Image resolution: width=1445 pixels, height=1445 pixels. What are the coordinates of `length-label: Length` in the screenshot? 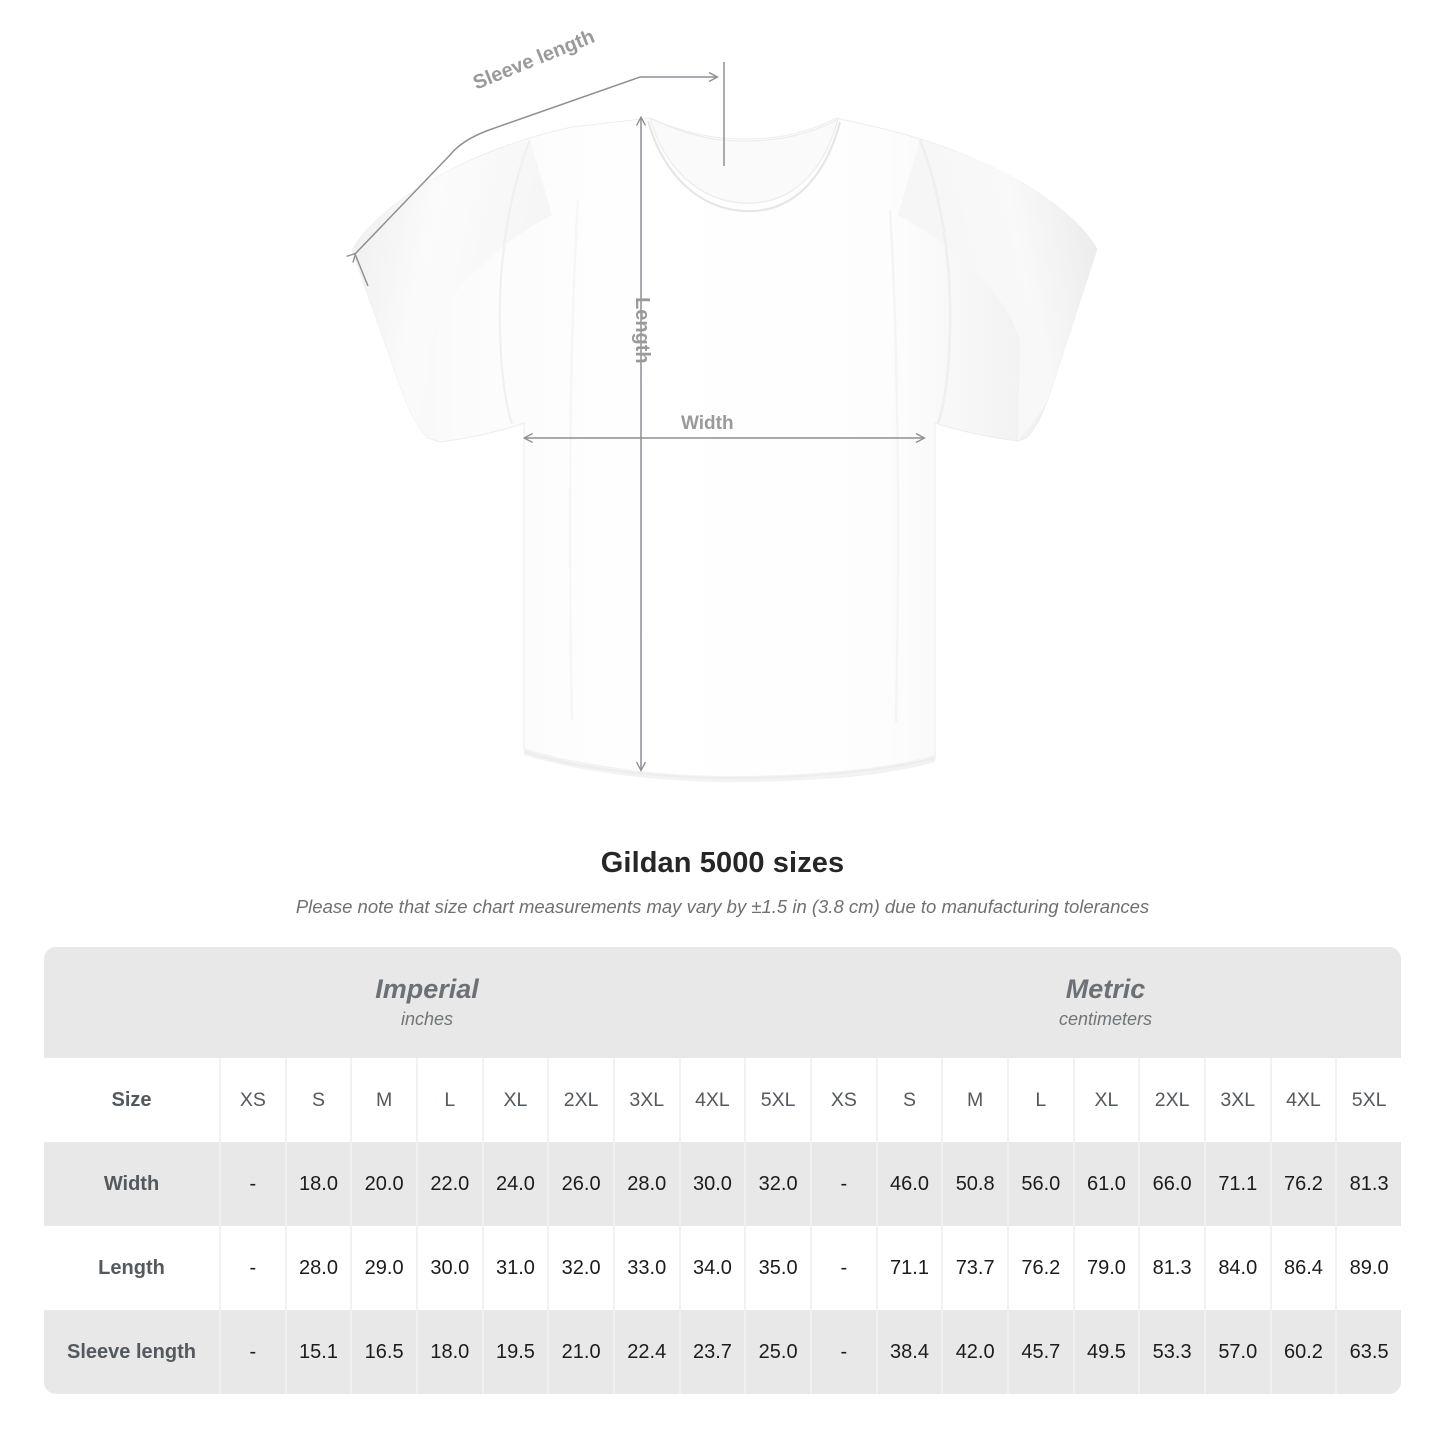 It's located at (642, 330).